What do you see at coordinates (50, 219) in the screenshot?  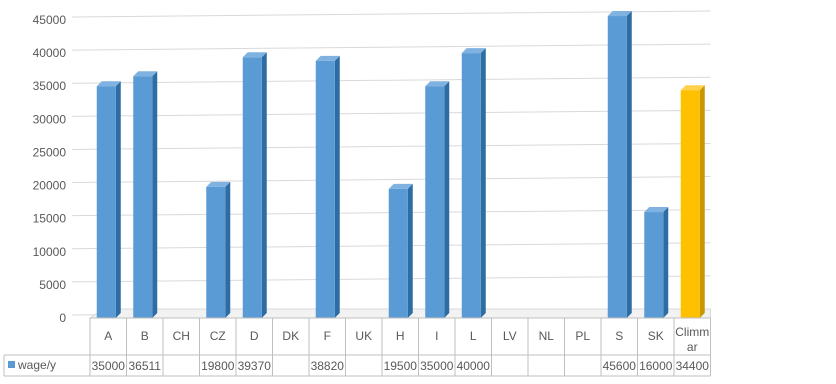 I see `y-tick-label: 15000` at bounding box center [50, 219].